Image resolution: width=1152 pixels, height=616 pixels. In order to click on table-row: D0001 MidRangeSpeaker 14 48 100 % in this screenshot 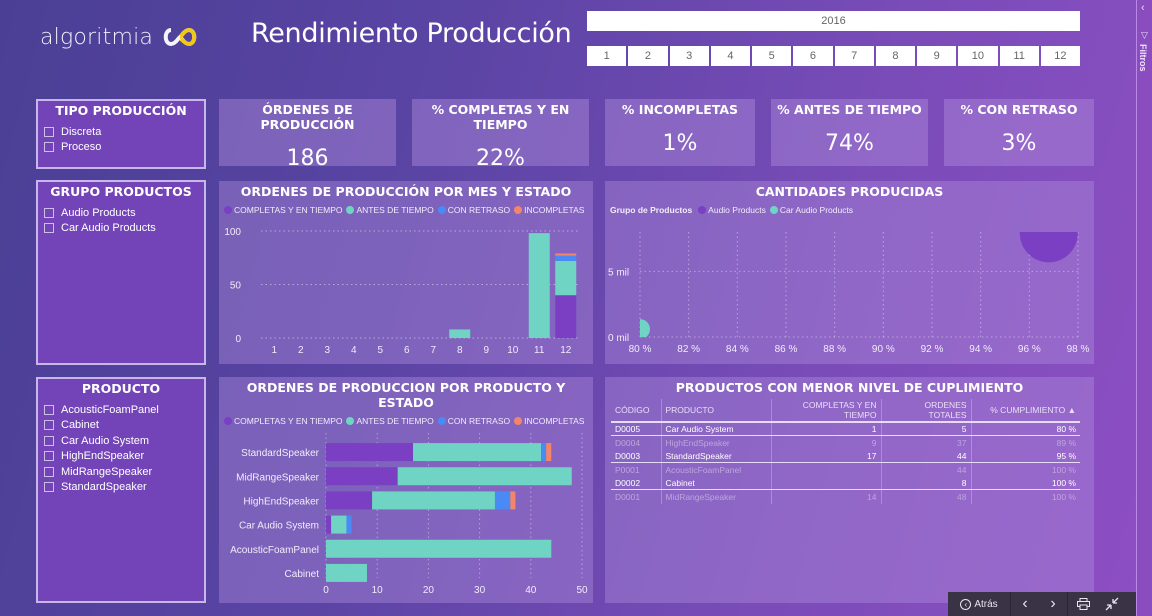, I will do `click(845, 496)`.